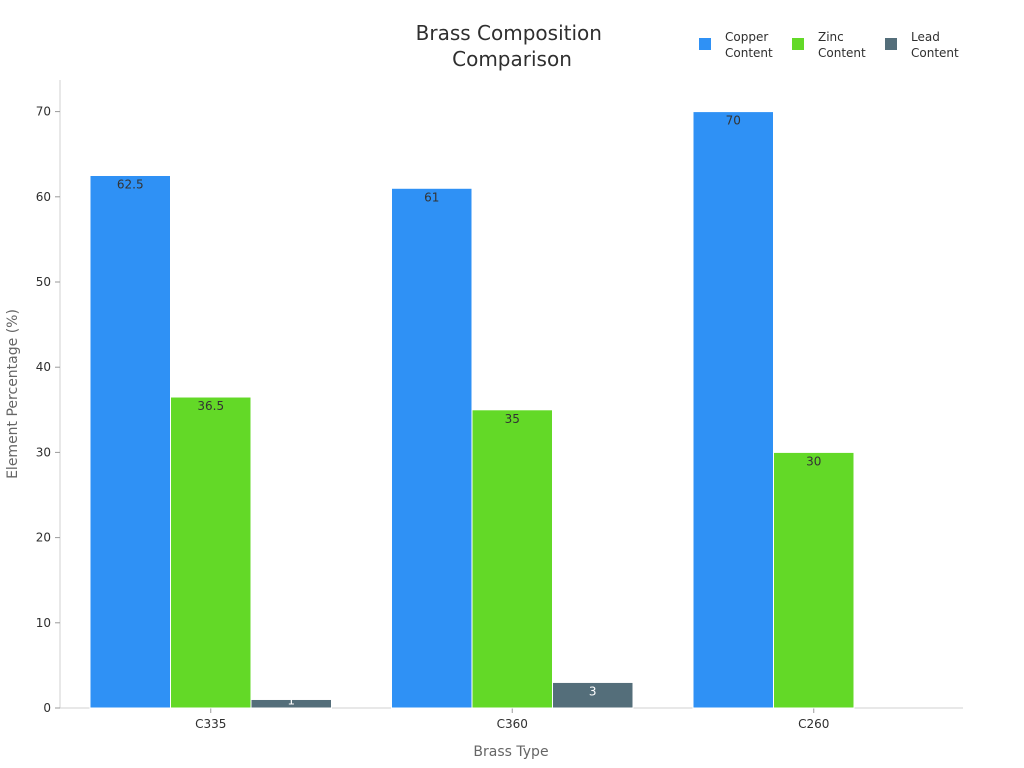  Describe the element at coordinates (512, 59) in the screenshot. I see `chart-title-line-2: Comparison` at that location.